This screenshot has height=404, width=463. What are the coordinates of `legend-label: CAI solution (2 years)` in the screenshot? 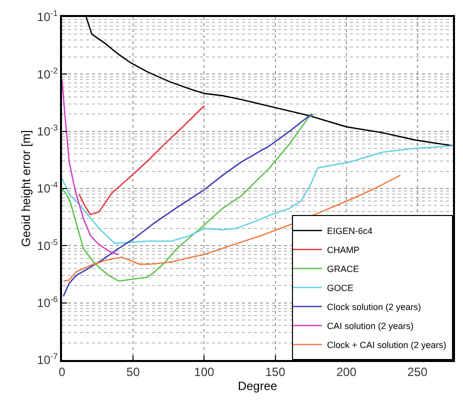 It's located at (370, 326).